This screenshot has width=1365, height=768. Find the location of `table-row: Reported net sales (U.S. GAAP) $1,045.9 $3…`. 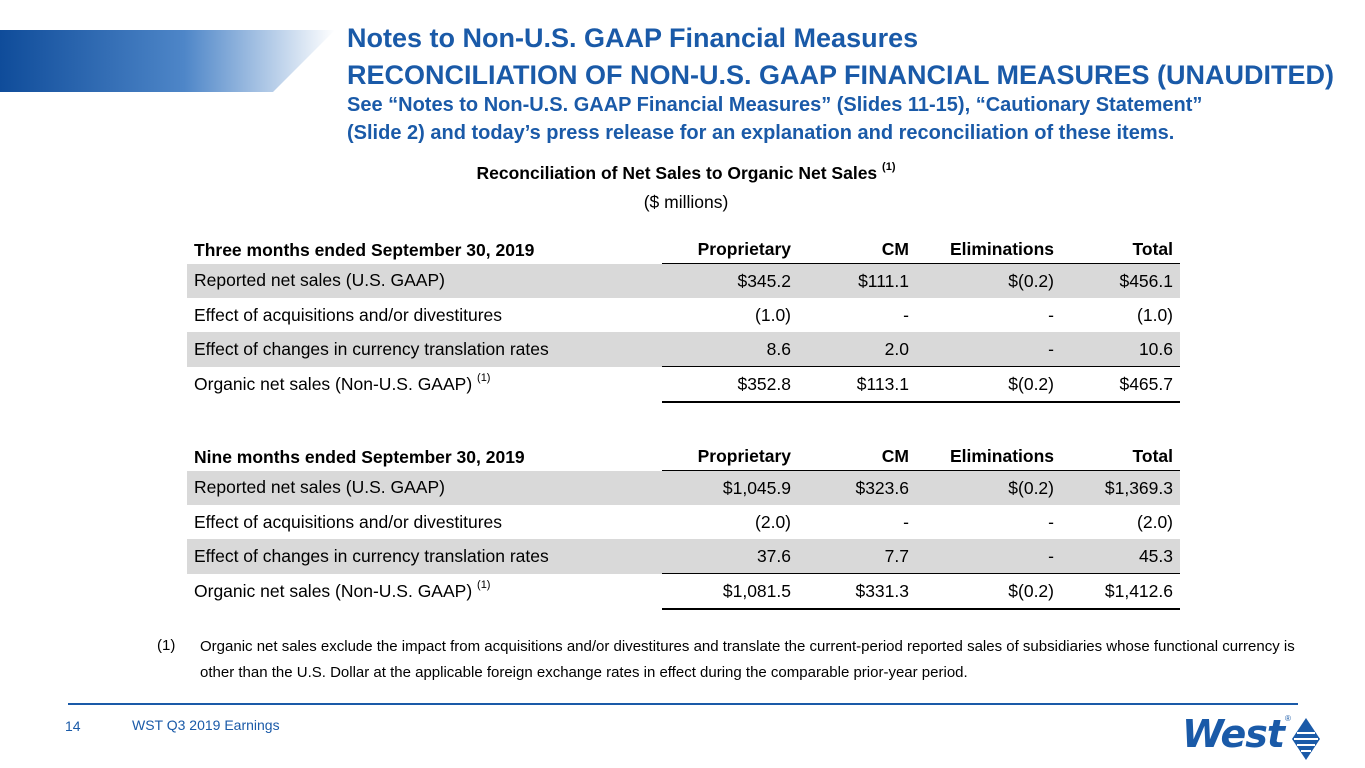

table-row: Reported net sales (U.S. GAAP) $1,045.9 $3… is located at coordinates (683, 487).